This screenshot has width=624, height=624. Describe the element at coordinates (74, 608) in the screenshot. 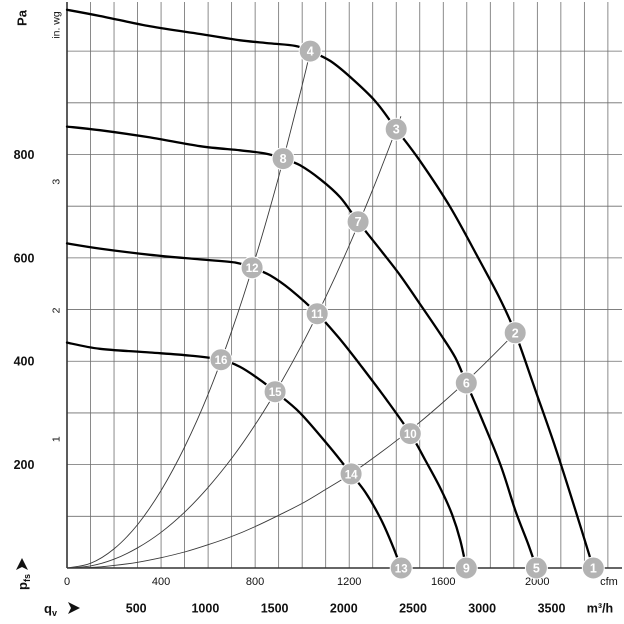

I see `arrow-right-icon` at that location.